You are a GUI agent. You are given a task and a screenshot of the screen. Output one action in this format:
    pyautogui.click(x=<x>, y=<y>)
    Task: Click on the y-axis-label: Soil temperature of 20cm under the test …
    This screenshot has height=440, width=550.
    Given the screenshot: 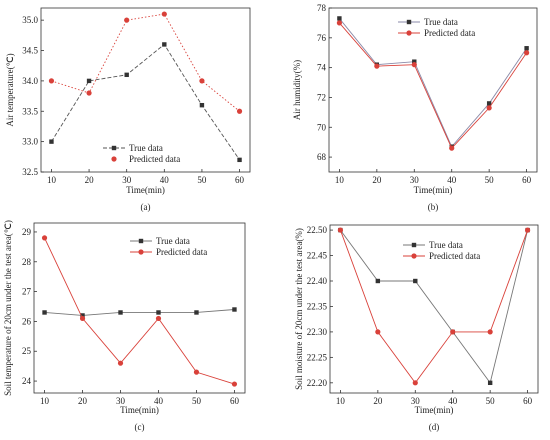 What is the action you would take?
    pyautogui.click(x=8, y=308)
    